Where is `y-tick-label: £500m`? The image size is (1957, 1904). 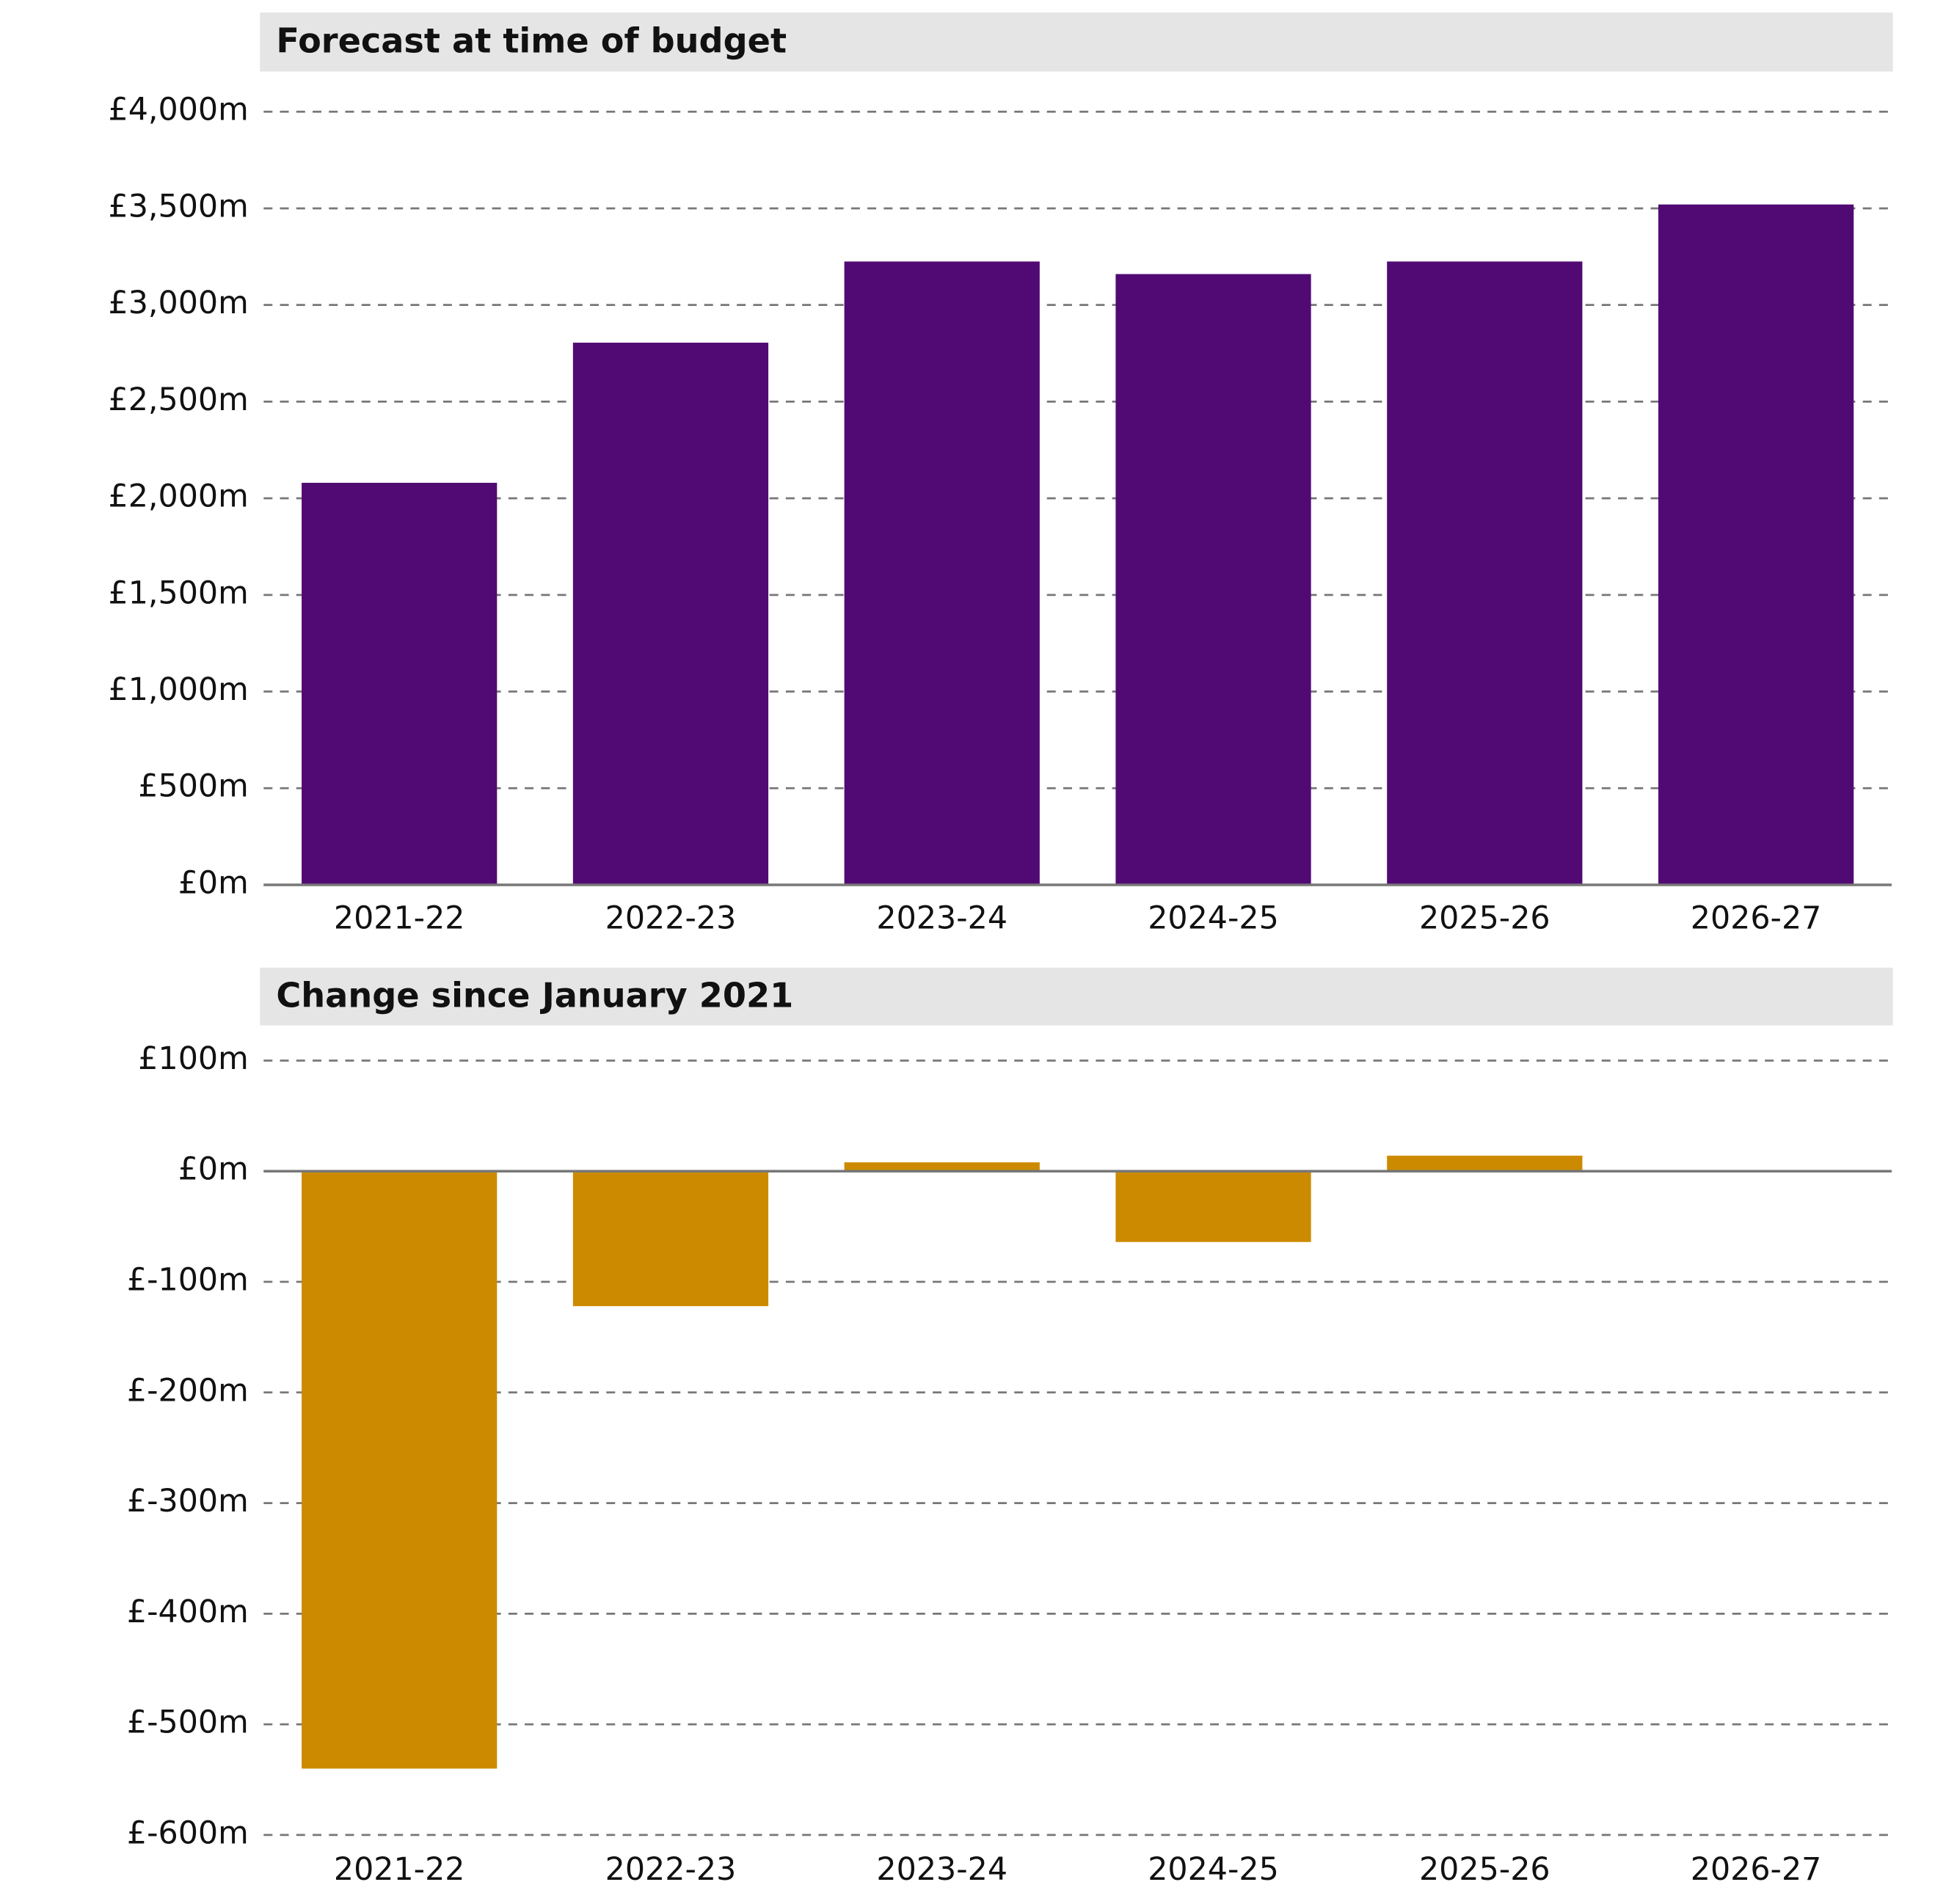 y-tick-label: £500m is located at coordinates (193, 787).